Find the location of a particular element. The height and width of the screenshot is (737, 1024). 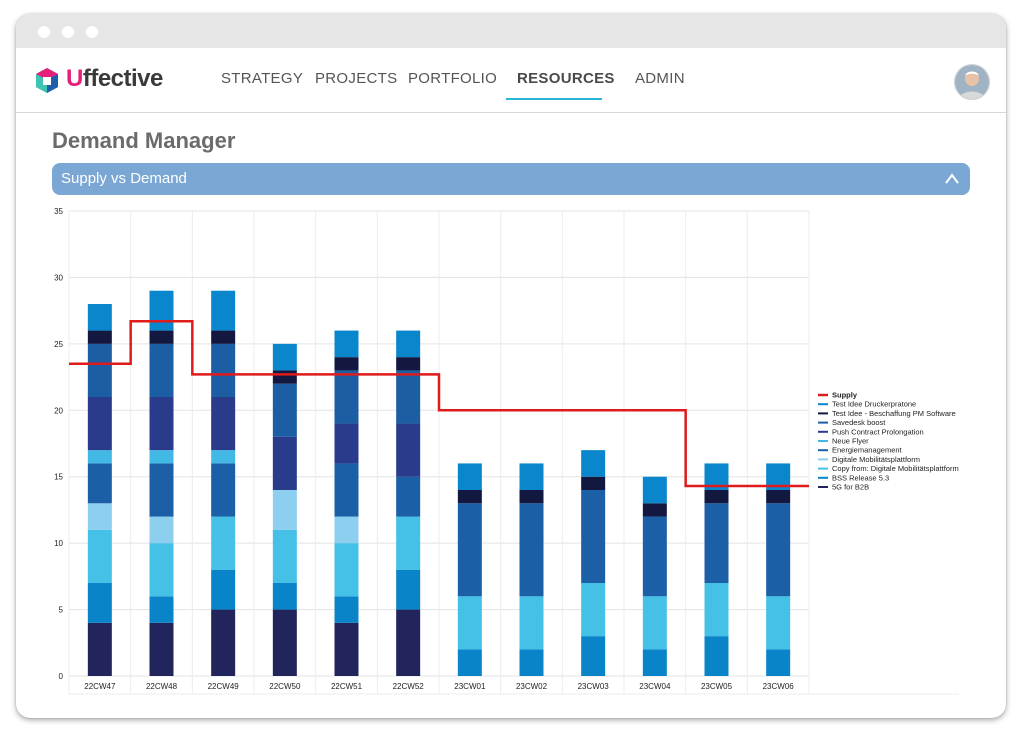

page-title: Demand Manager is located at coordinates (144, 140).